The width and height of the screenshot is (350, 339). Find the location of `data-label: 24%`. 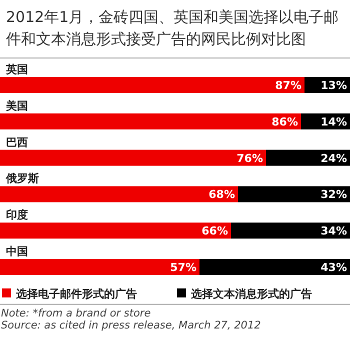

data-label: 24% is located at coordinates (333, 158).